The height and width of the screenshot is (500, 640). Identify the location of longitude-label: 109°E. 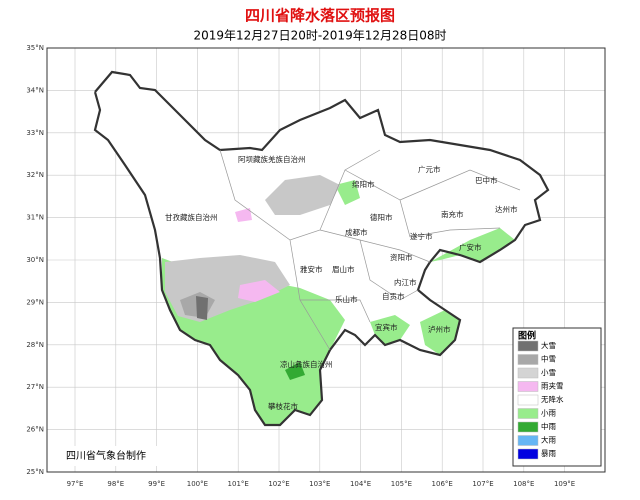
(564, 484).